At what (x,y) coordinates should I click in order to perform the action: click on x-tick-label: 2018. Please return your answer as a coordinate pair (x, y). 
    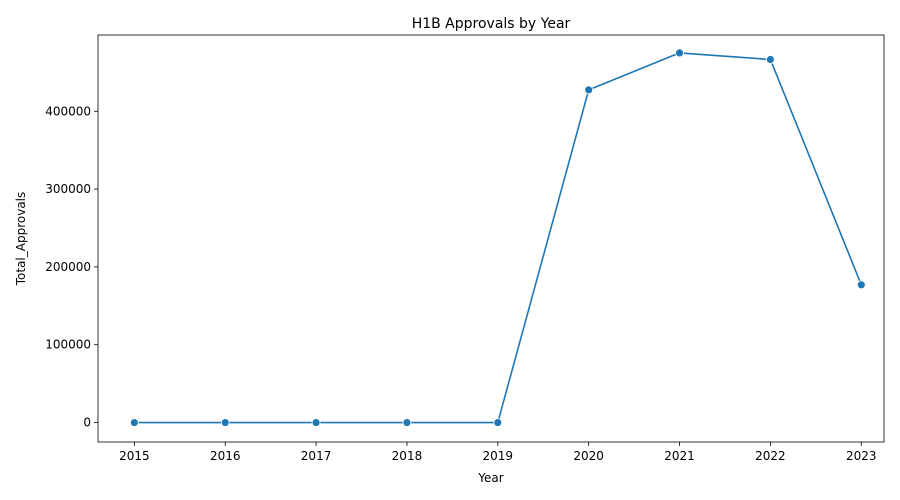
    Looking at the image, I should click on (407, 456).